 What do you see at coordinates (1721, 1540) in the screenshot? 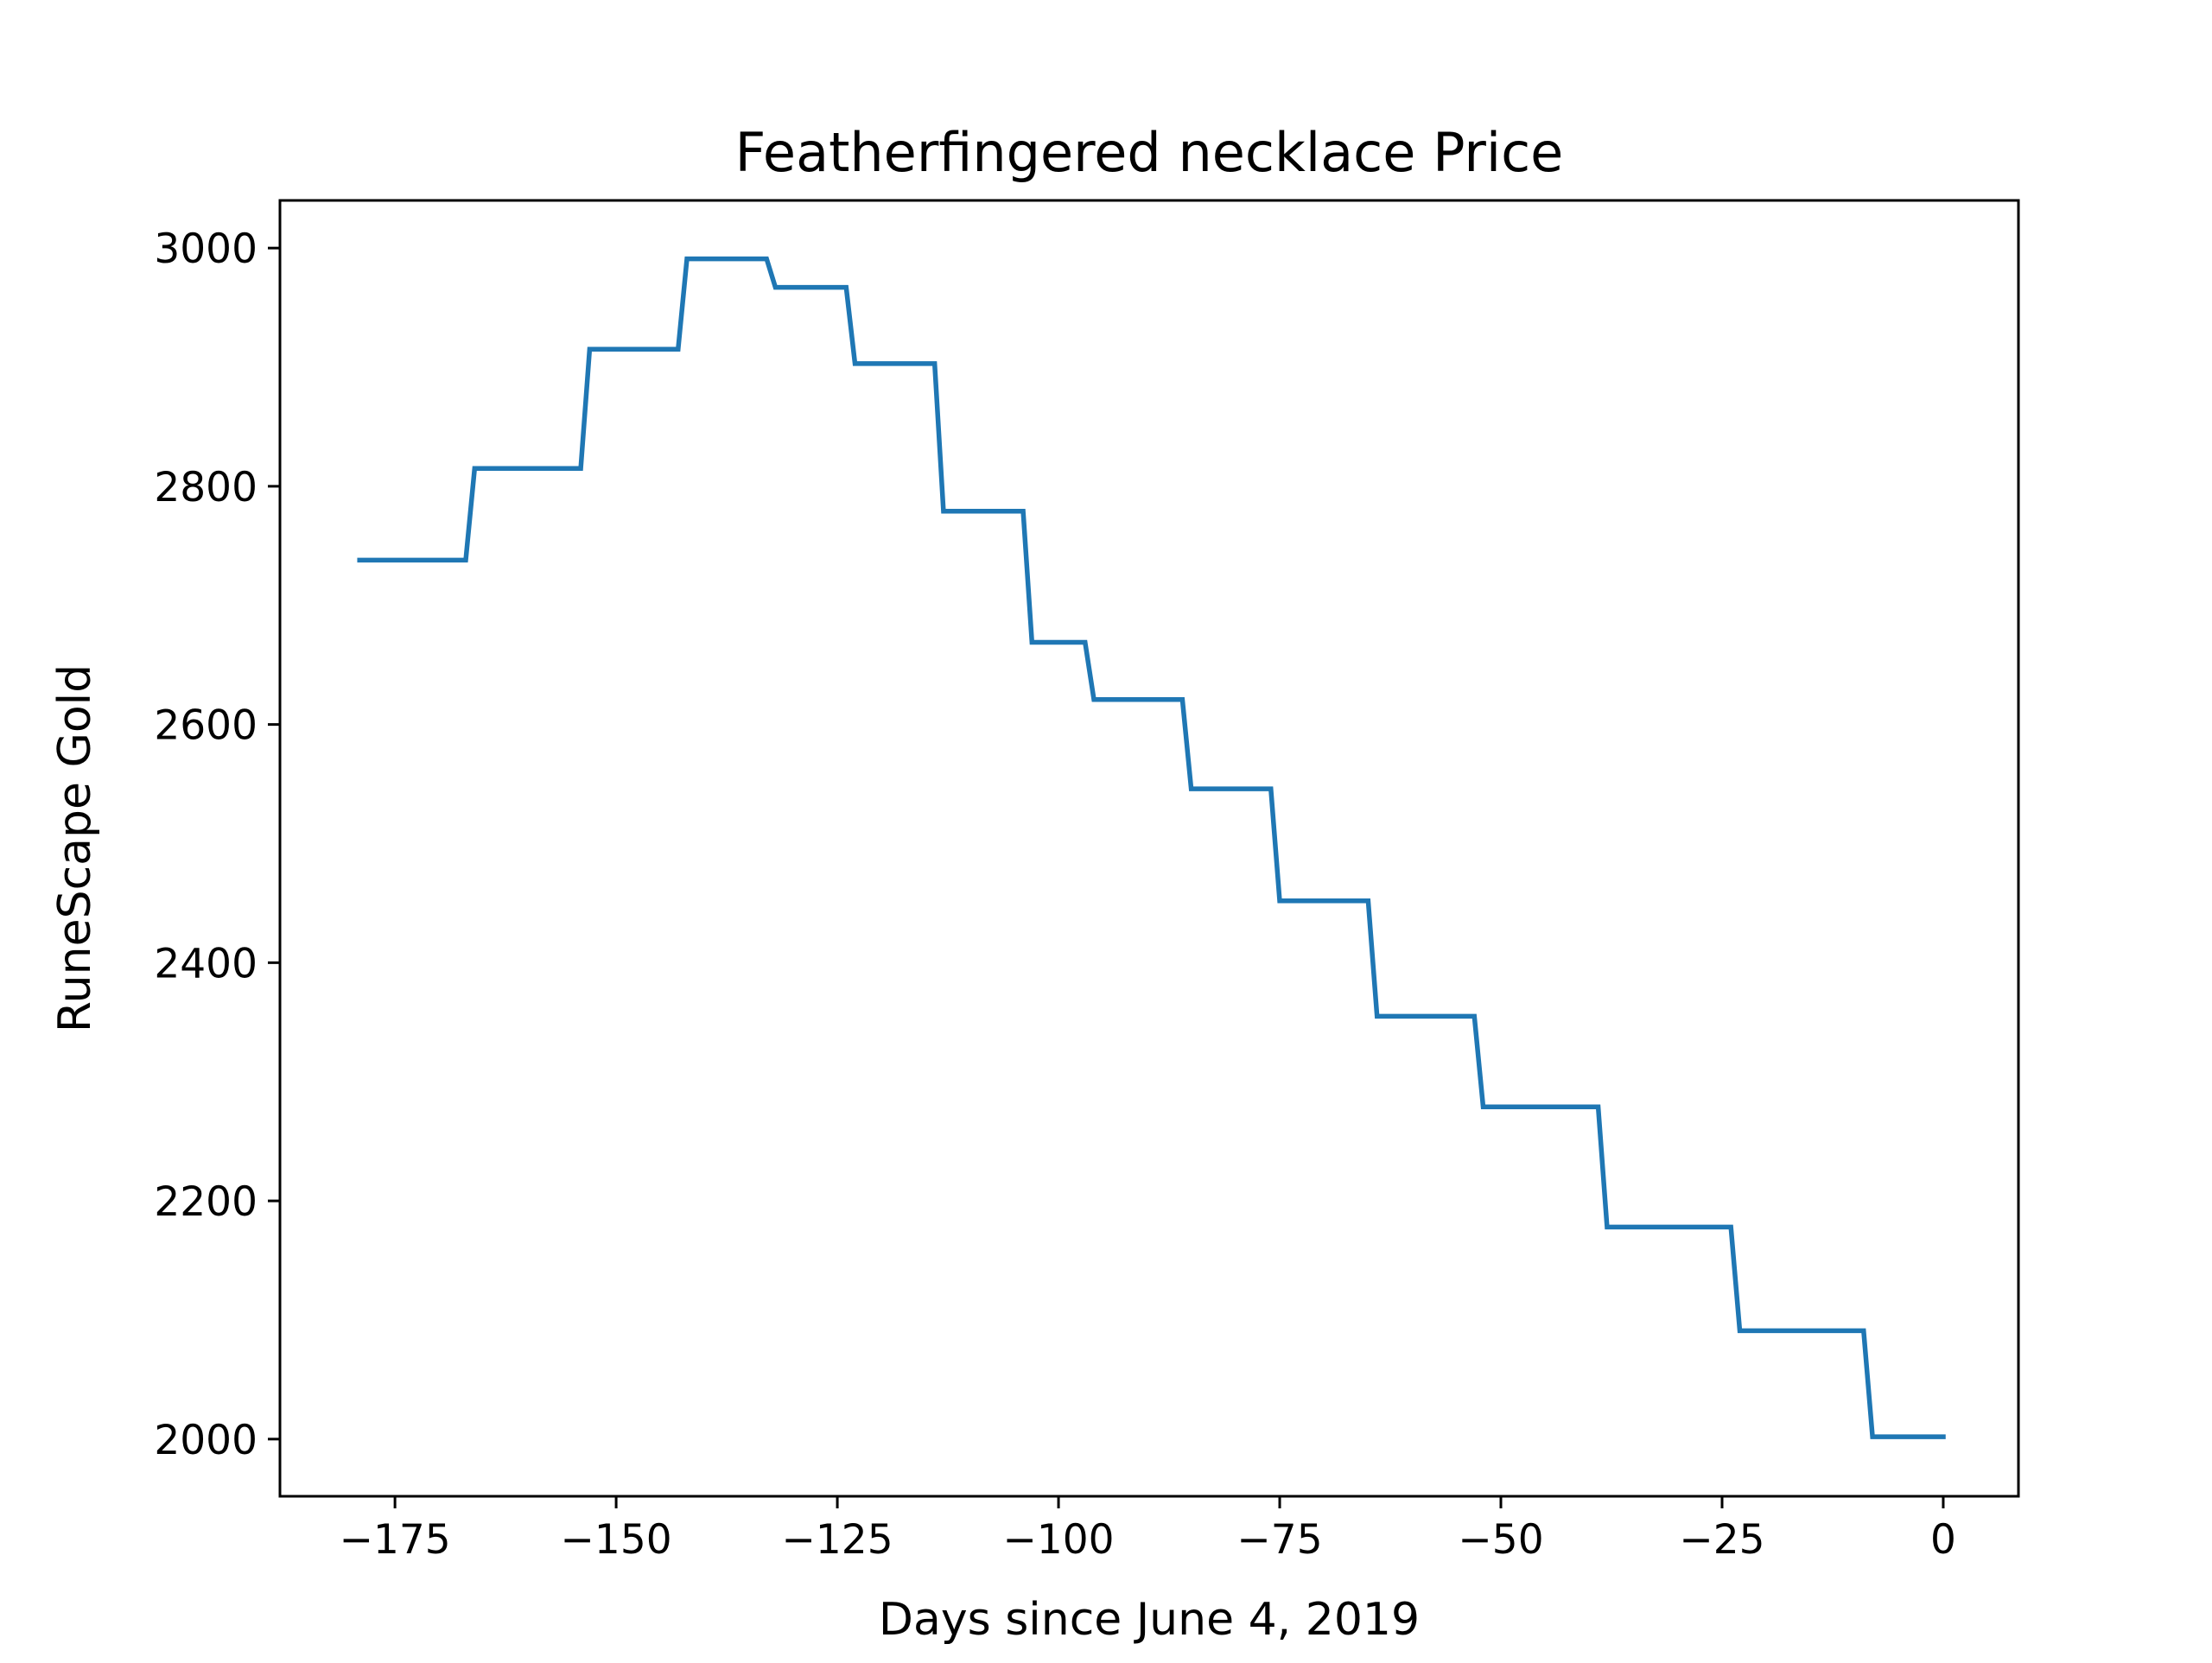
I see `x-tick-label: −25` at bounding box center [1721, 1540].